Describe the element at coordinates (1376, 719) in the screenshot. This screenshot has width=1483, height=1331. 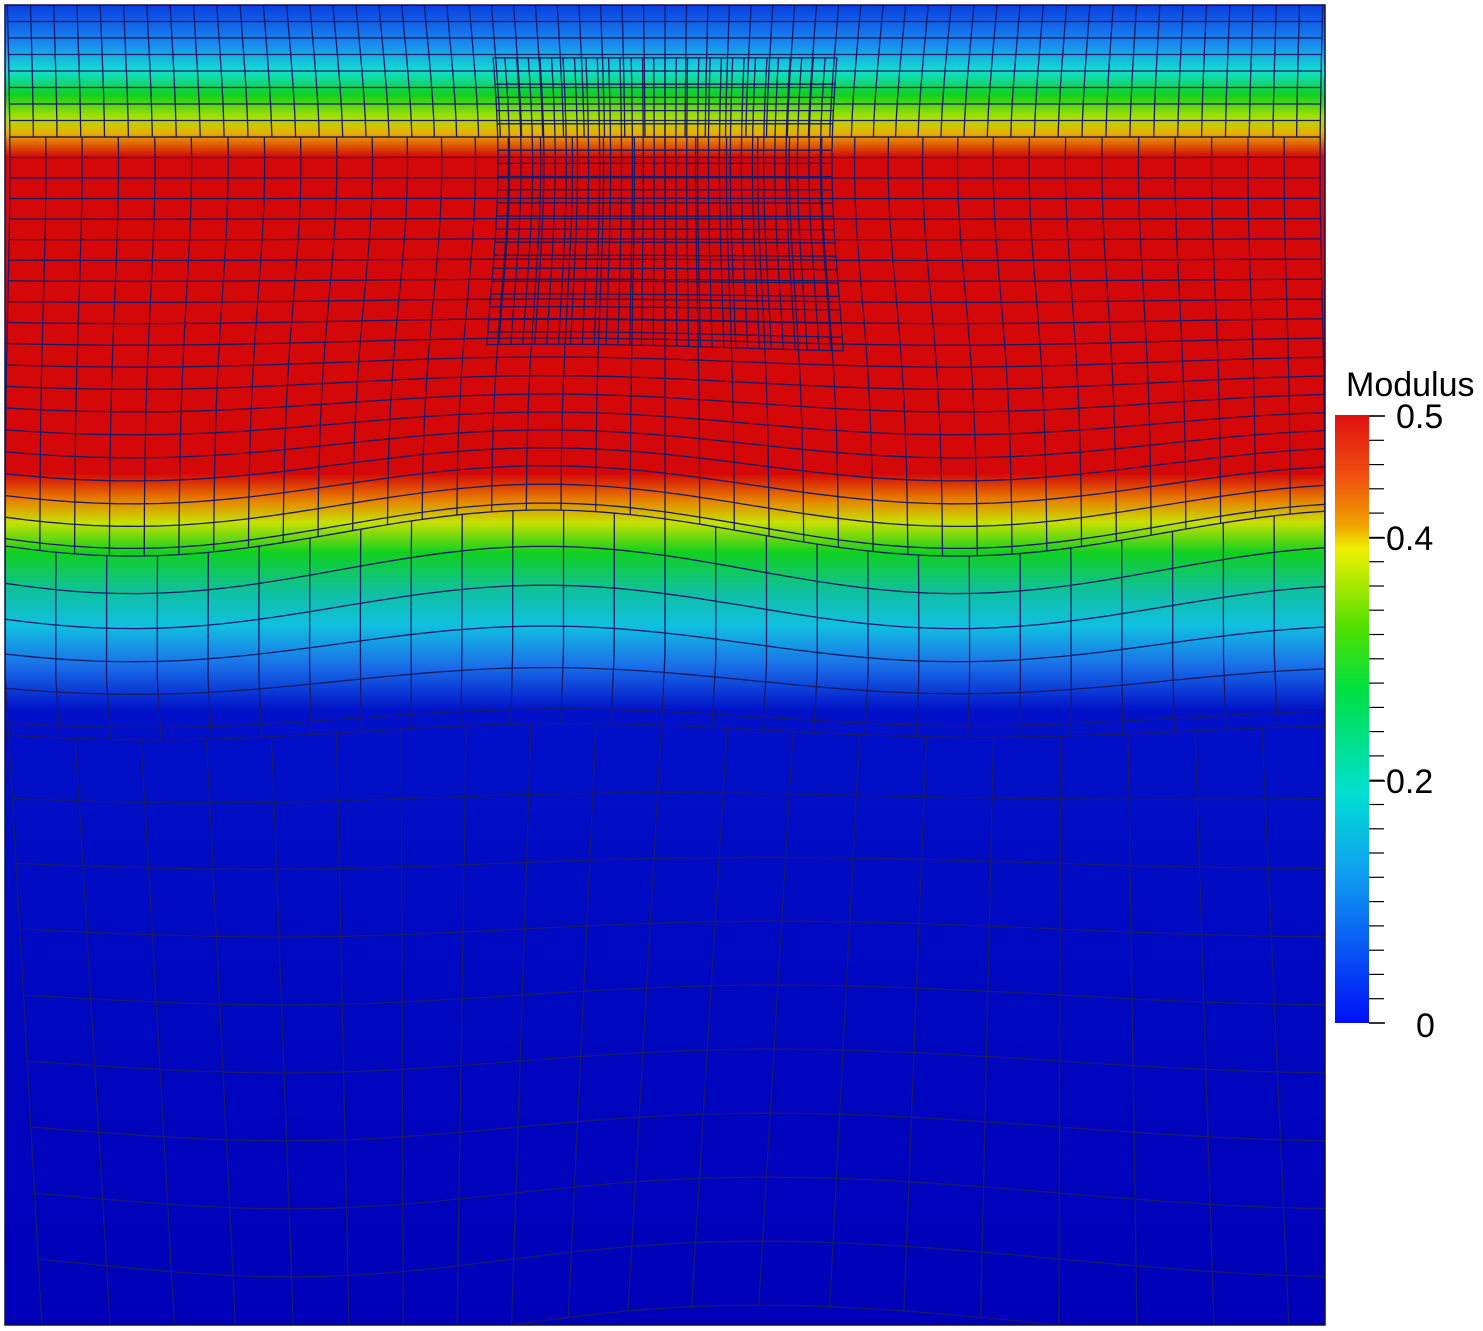
I see `scalar-bar-minor-ticks` at that location.